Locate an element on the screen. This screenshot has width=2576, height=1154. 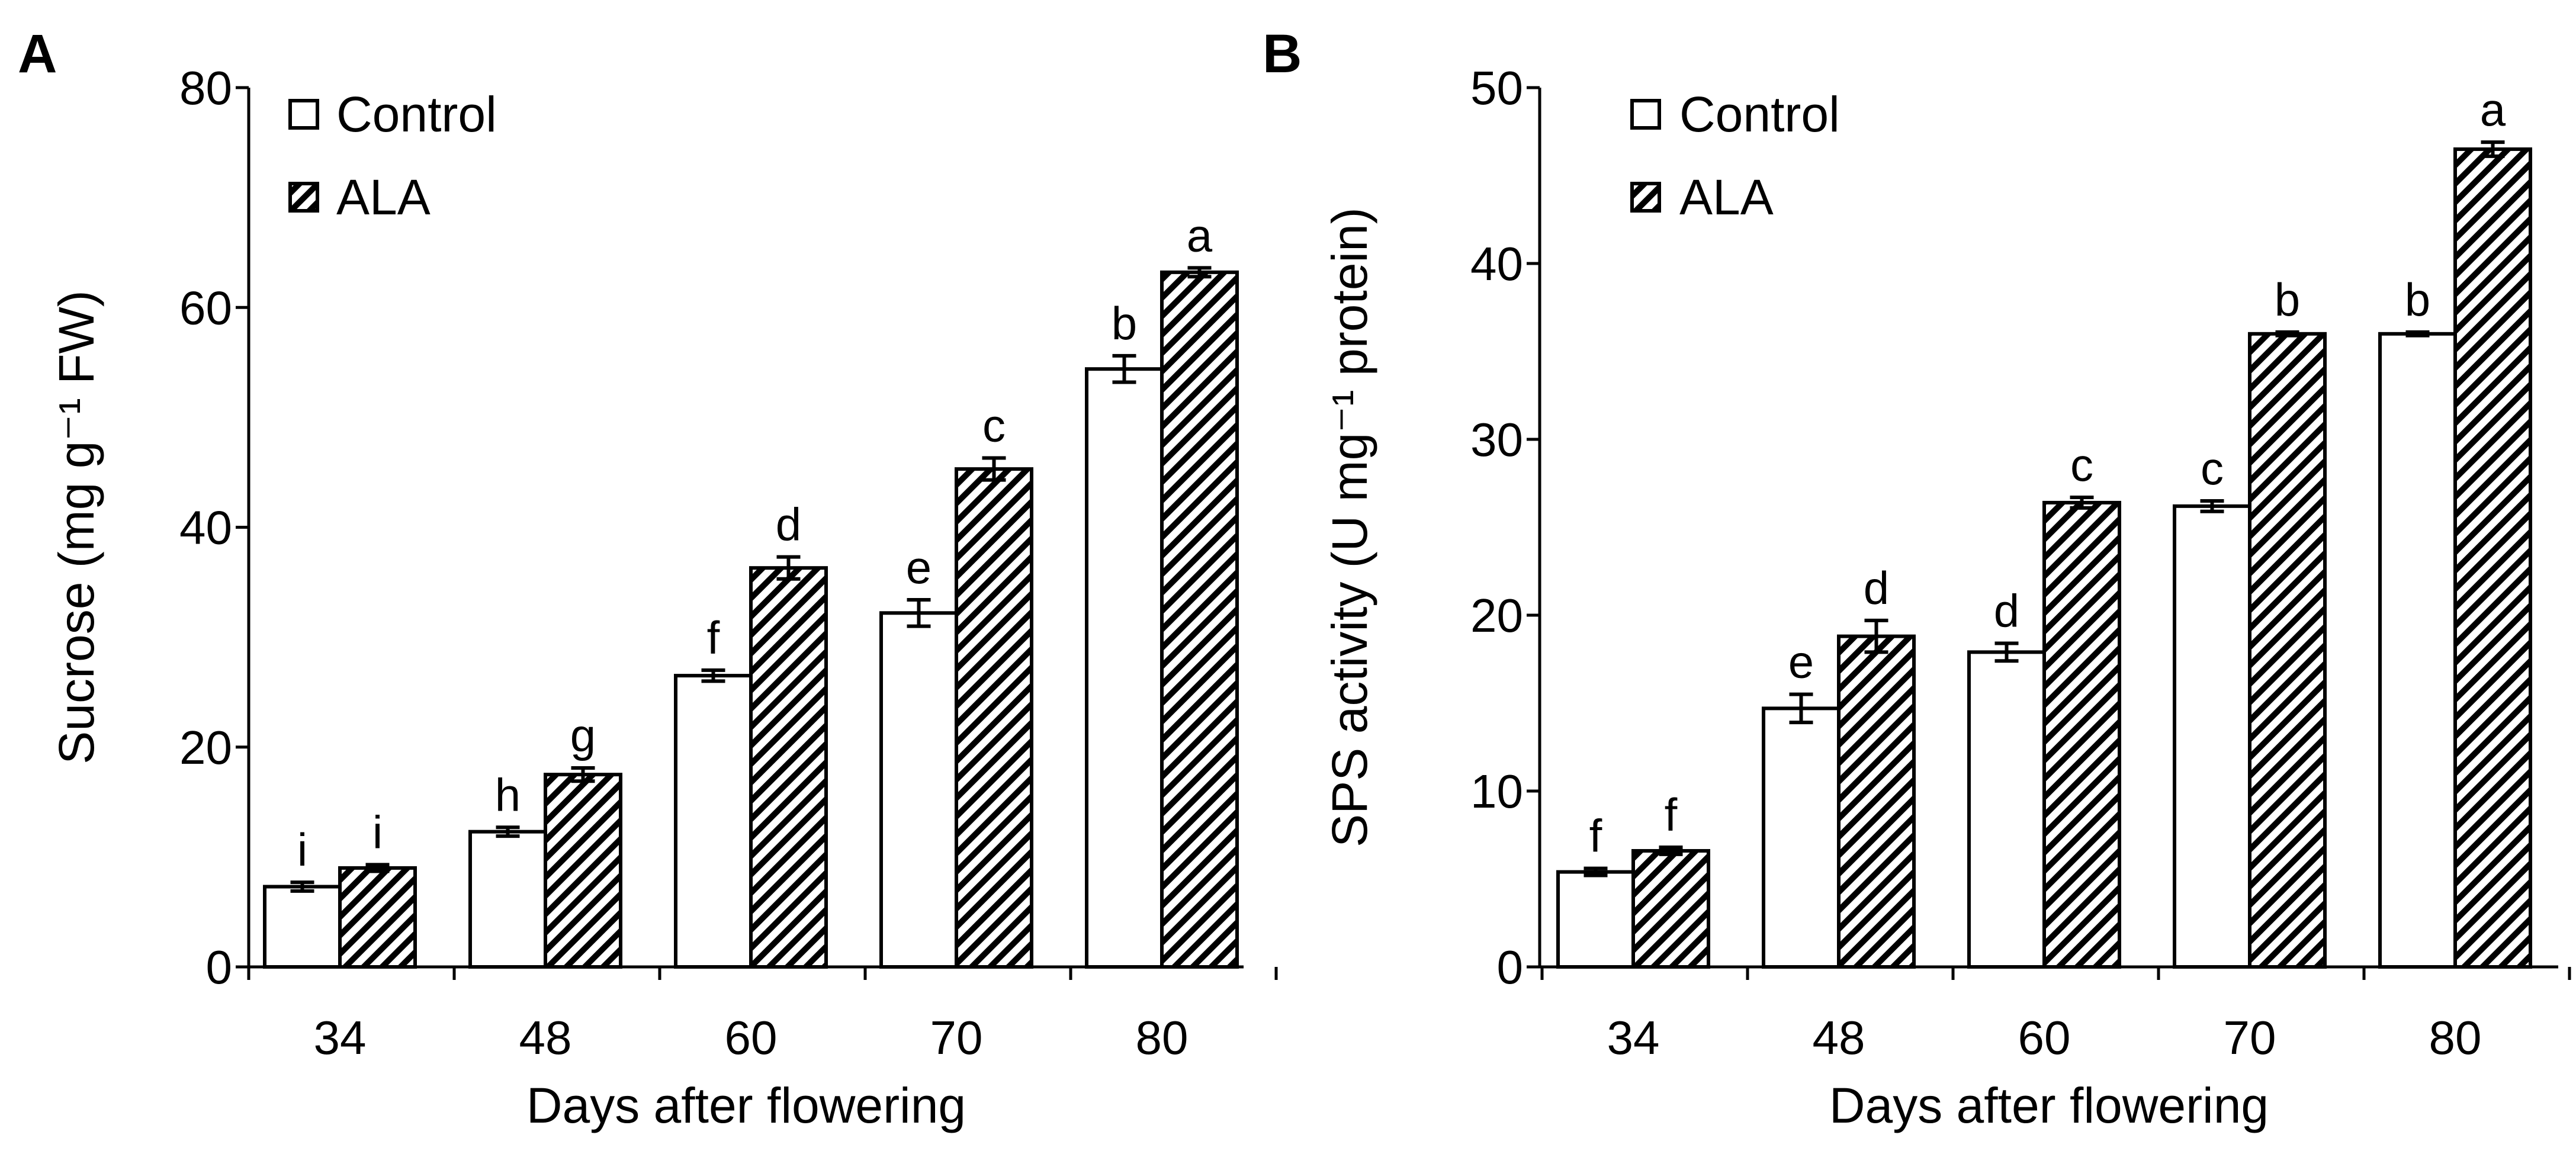
panel-label: B is located at coordinates (1282, 54).